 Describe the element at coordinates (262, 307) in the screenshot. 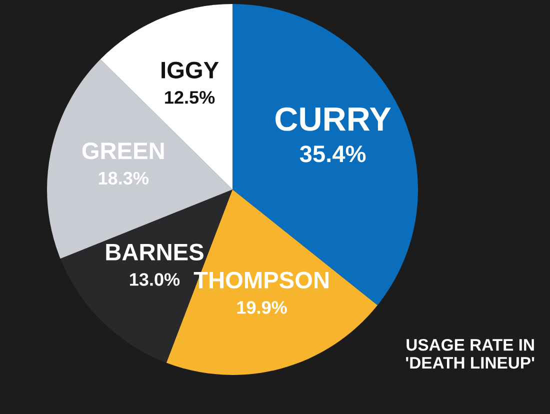

I see `data-label: 19.9%` at that location.